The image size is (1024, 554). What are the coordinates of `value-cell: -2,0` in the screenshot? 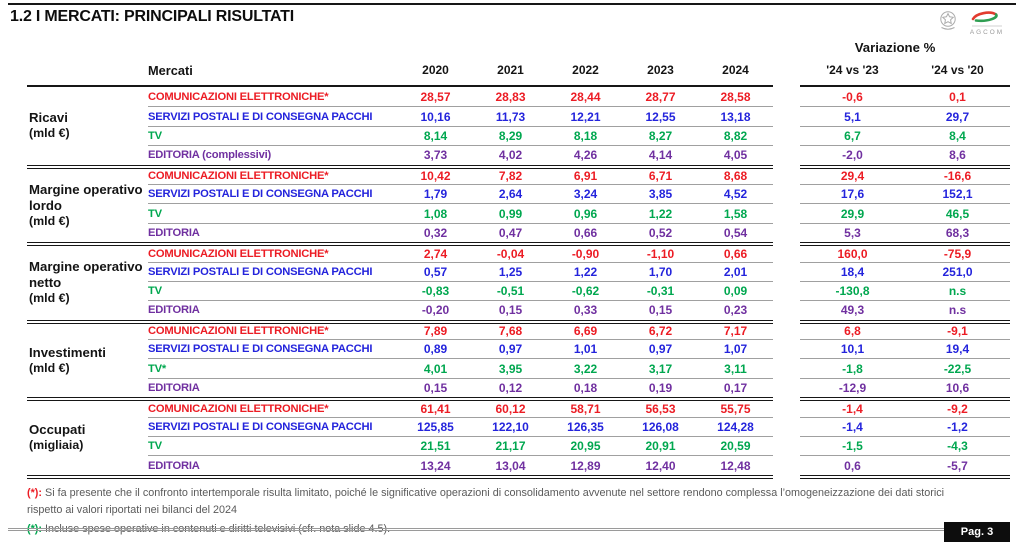 It's located at (852, 154).